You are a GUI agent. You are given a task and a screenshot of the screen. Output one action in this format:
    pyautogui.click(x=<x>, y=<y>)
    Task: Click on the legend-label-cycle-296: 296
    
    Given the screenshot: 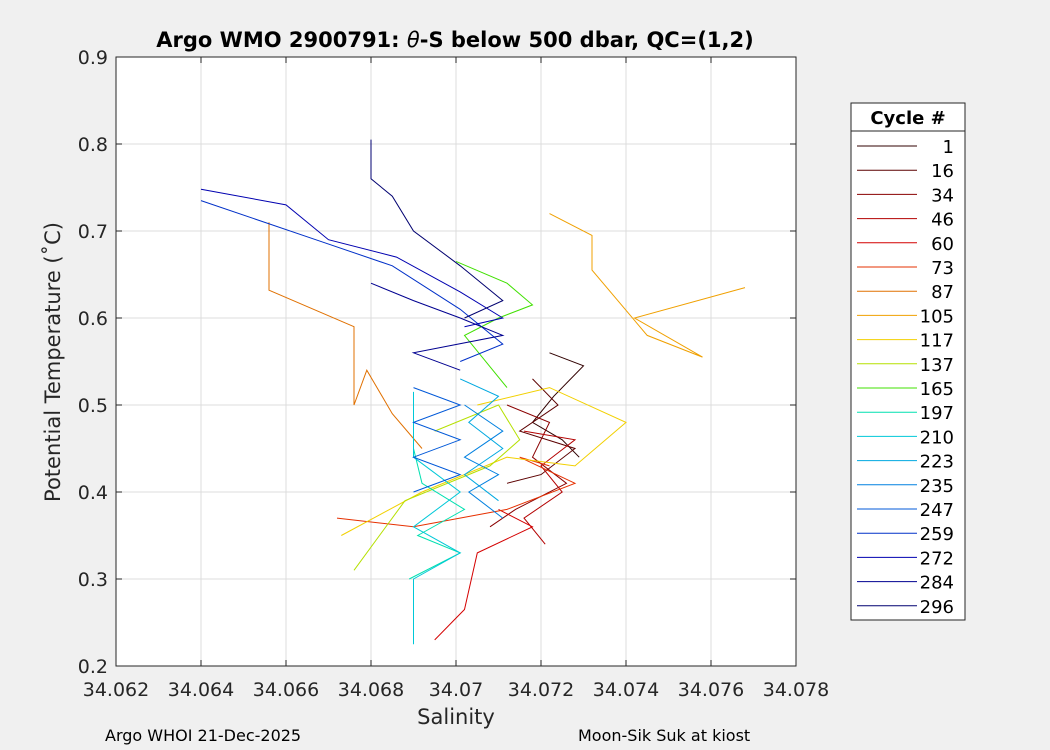 What is the action you would take?
    pyautogui.click(x=937, y=607)
    